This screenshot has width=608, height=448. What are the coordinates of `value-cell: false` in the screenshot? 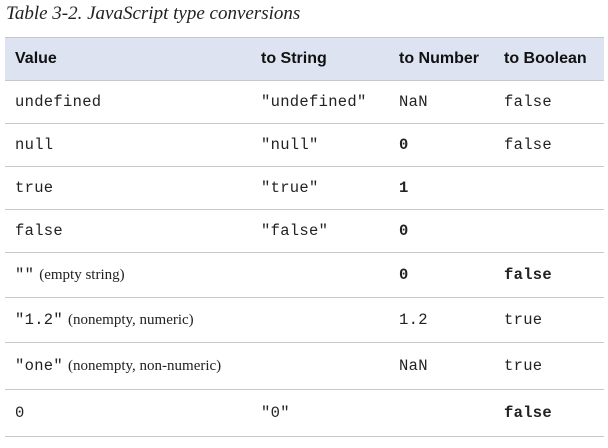 It's located at (41, 231).